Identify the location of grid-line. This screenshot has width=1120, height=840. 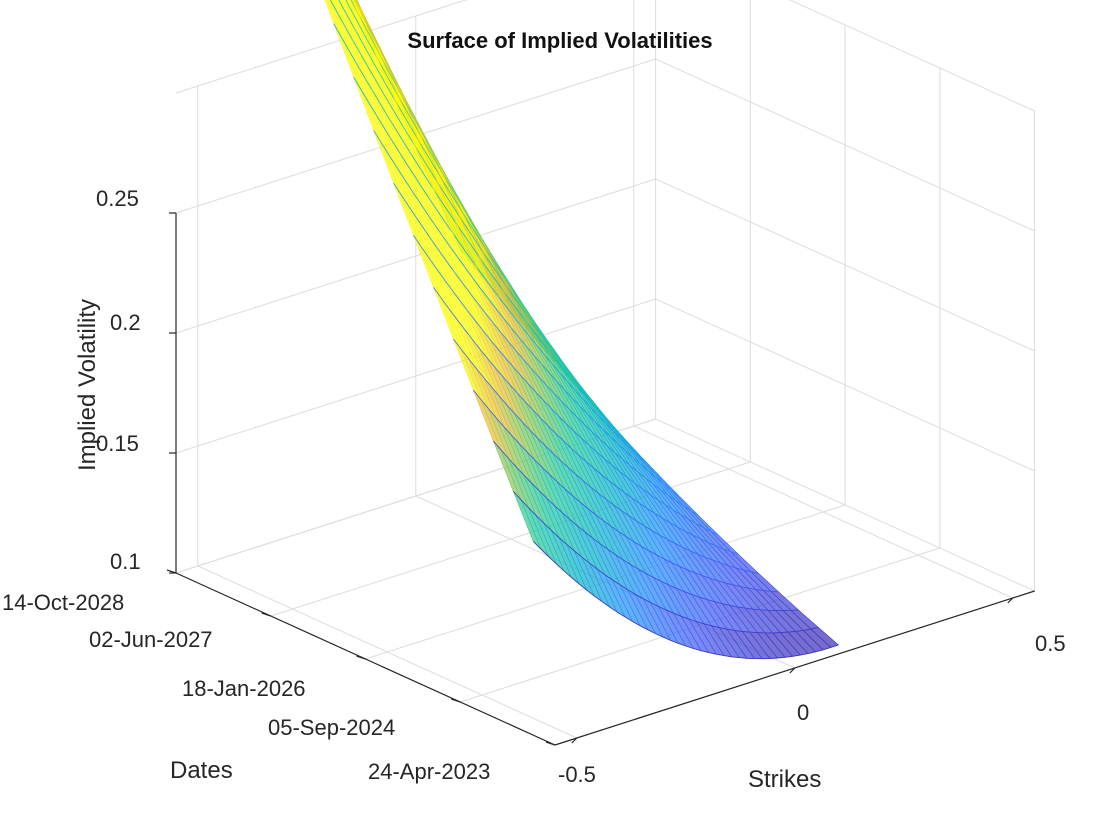
(605, 56).